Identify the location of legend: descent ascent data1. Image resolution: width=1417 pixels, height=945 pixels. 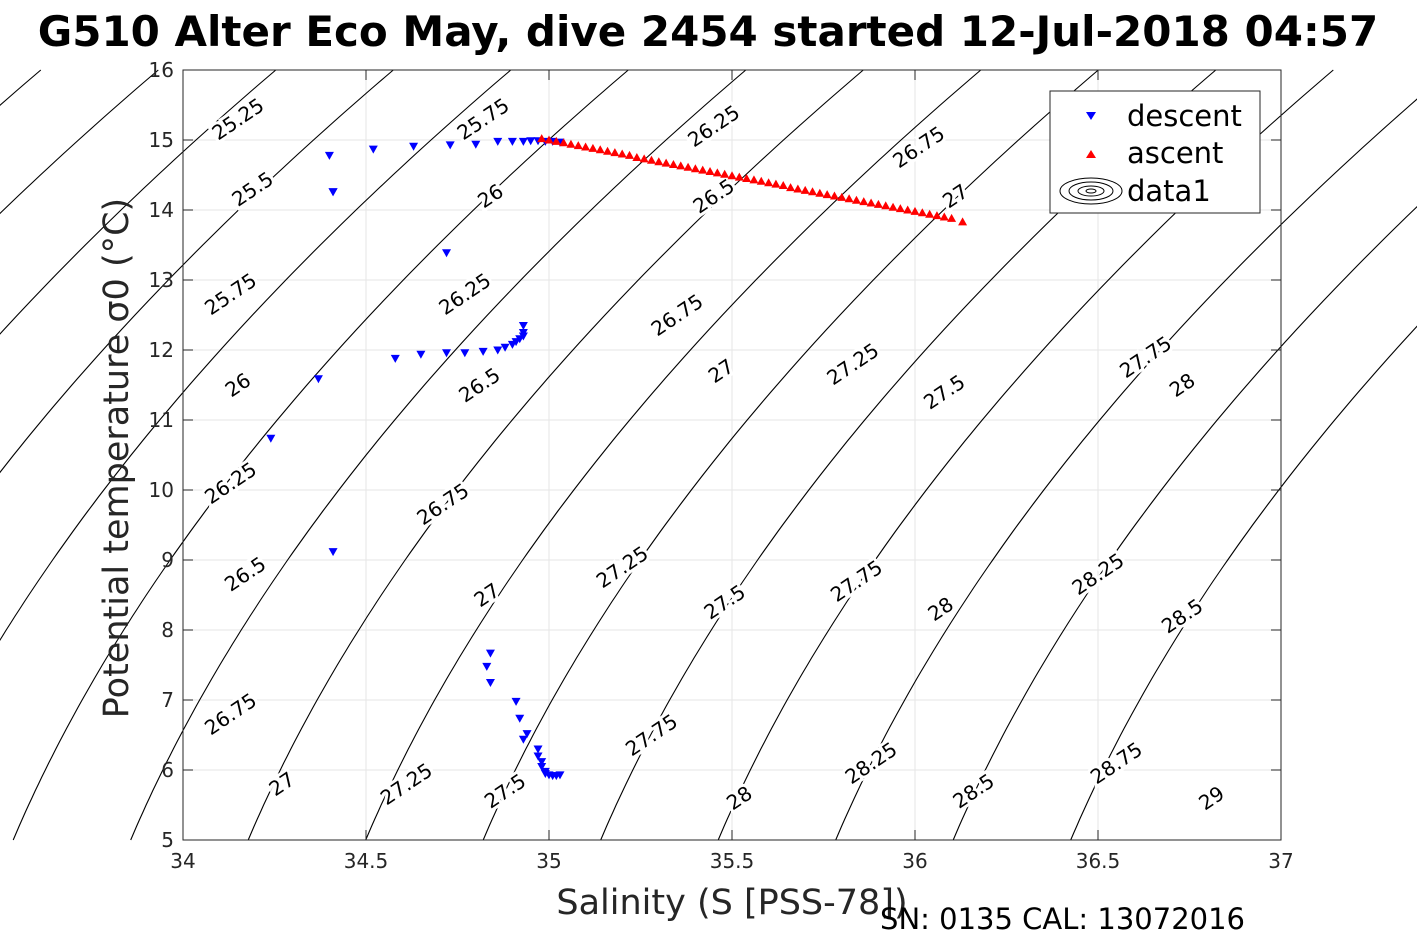
(1155, 152).